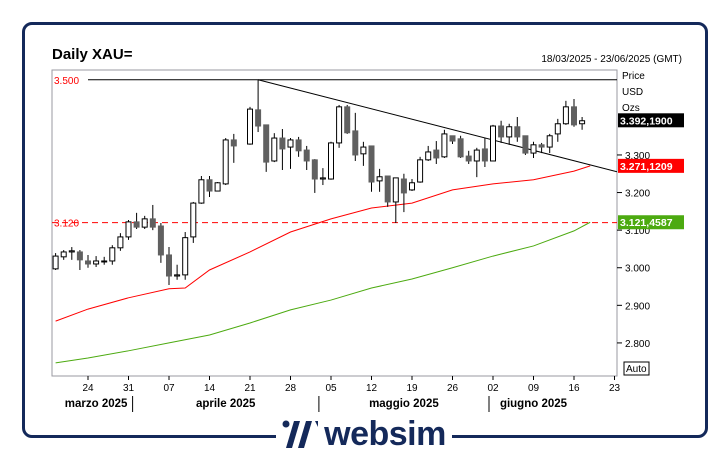 This screenshot has width=728, height=456. I want to click on moving-average-tag-0-bg, so click(651, 165).